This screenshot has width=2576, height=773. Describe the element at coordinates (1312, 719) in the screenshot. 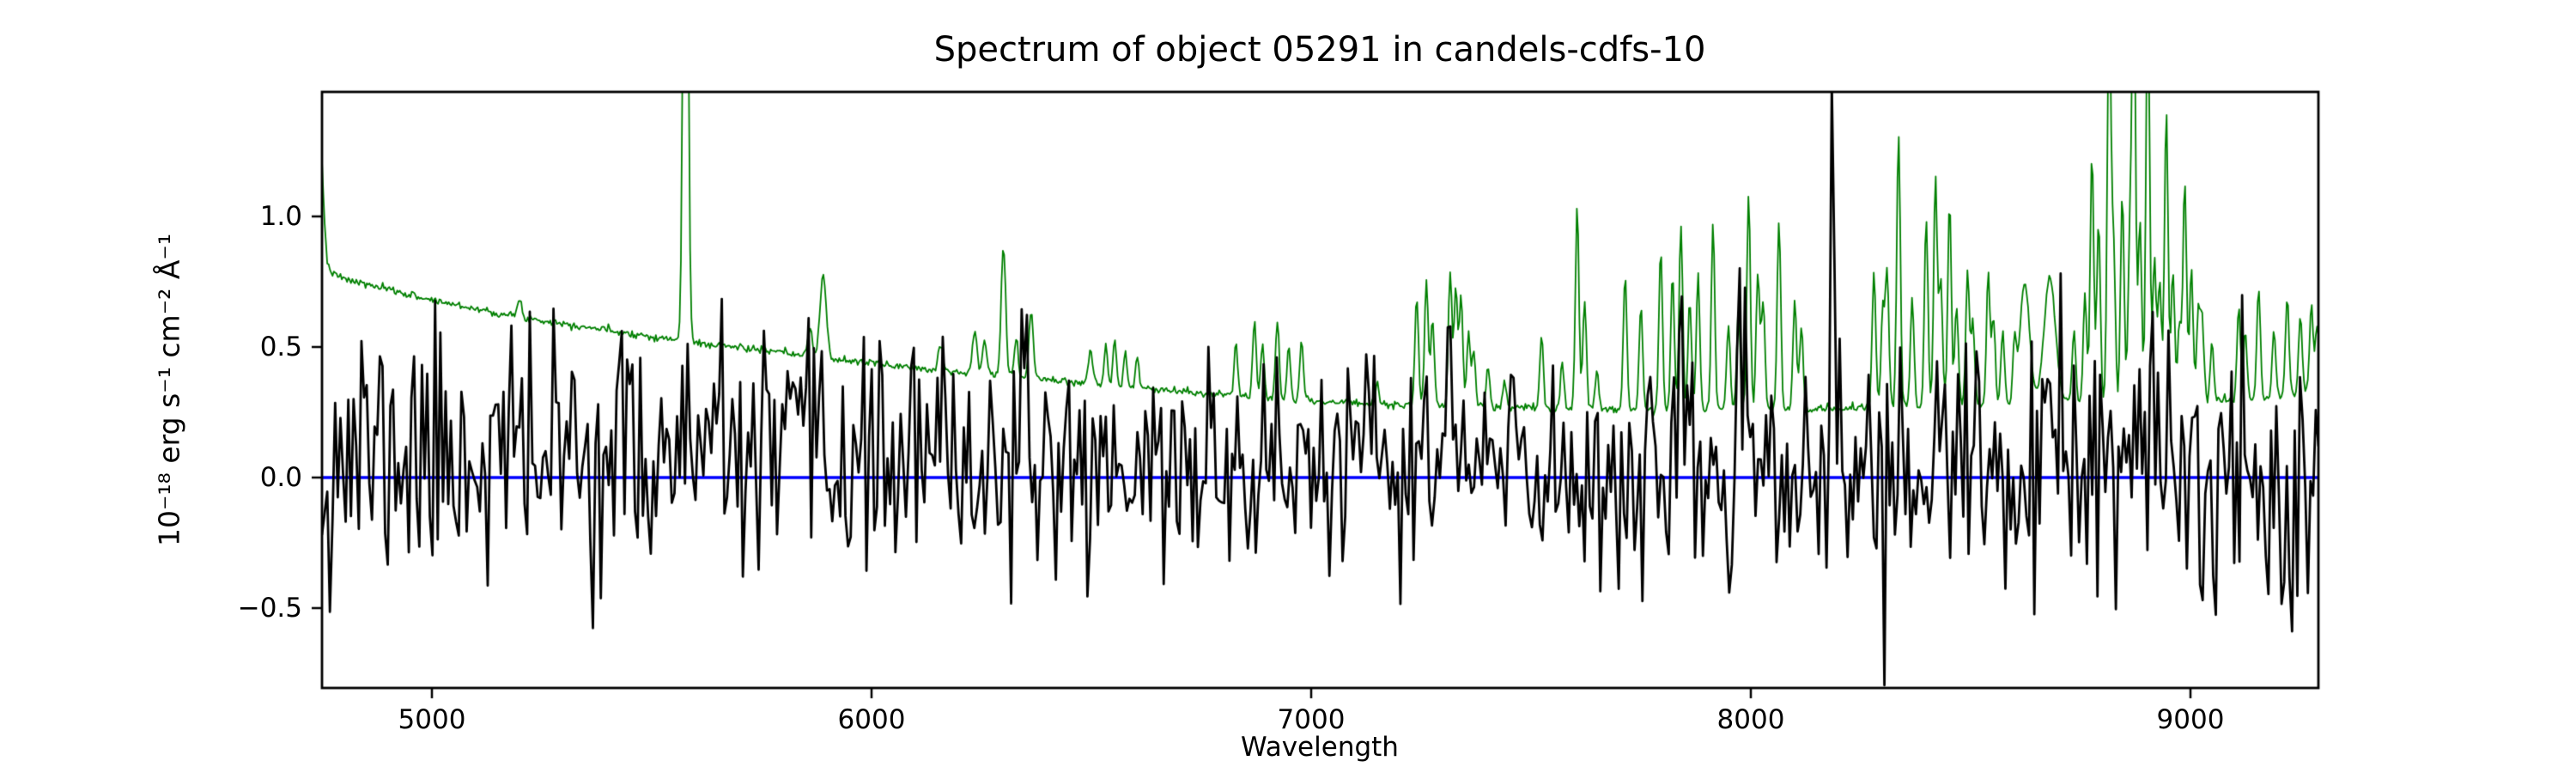

I see `x-tick-label-7000: 7000` at that location.